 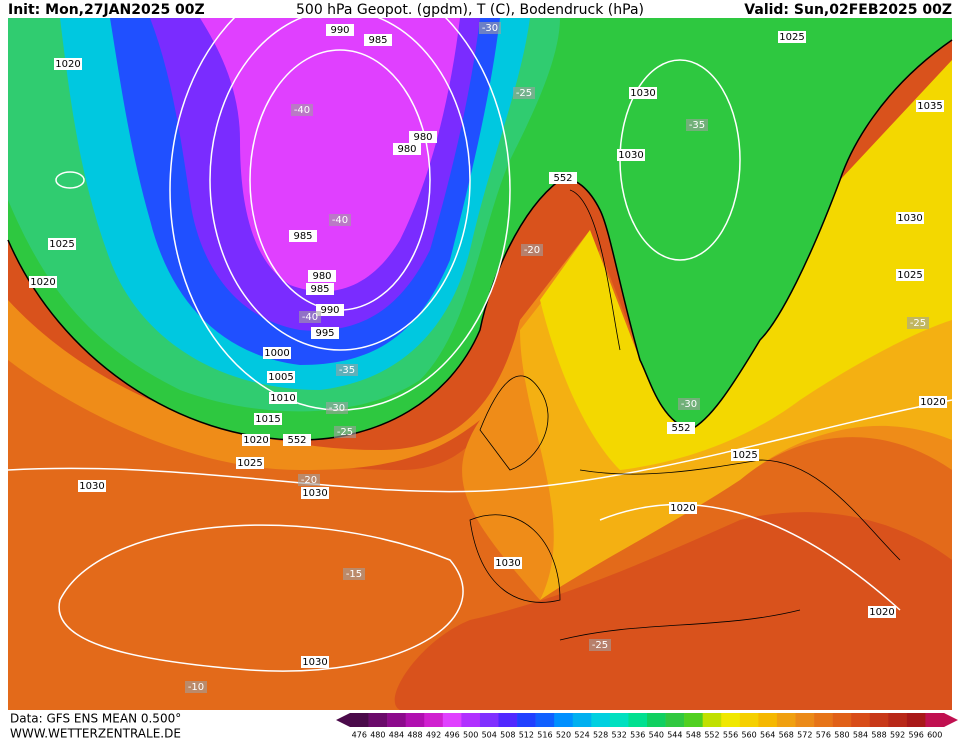 I want to click on isobar-label: 1035, so click(x=929, y=106).